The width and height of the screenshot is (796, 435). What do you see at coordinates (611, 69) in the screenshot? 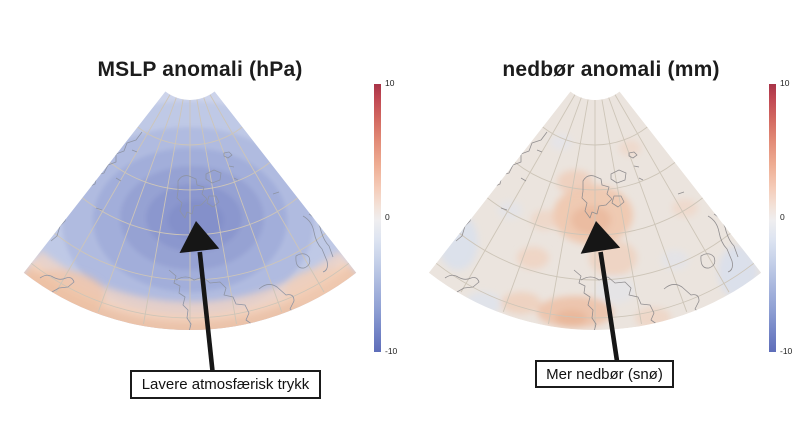
I see `panel-title-precip: nedbør anomali (mm)` at bounding box center [611, 69].